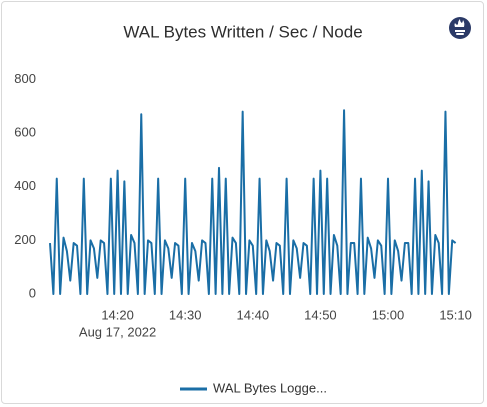  I want to click on x-tick-label: 14:30, so click(185, 314).